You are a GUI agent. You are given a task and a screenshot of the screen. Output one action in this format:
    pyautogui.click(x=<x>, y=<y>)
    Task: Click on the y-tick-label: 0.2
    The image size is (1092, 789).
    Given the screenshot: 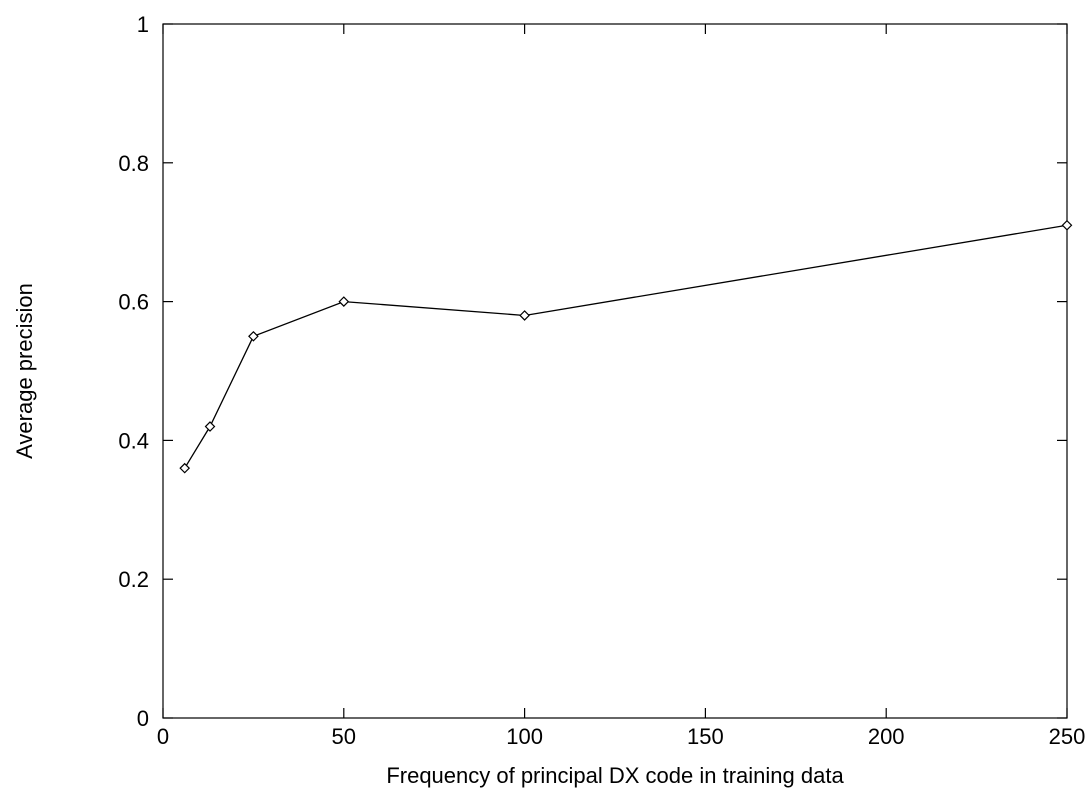 What is the action you would take?
    pyautogui.click(x=133, y=579)
    